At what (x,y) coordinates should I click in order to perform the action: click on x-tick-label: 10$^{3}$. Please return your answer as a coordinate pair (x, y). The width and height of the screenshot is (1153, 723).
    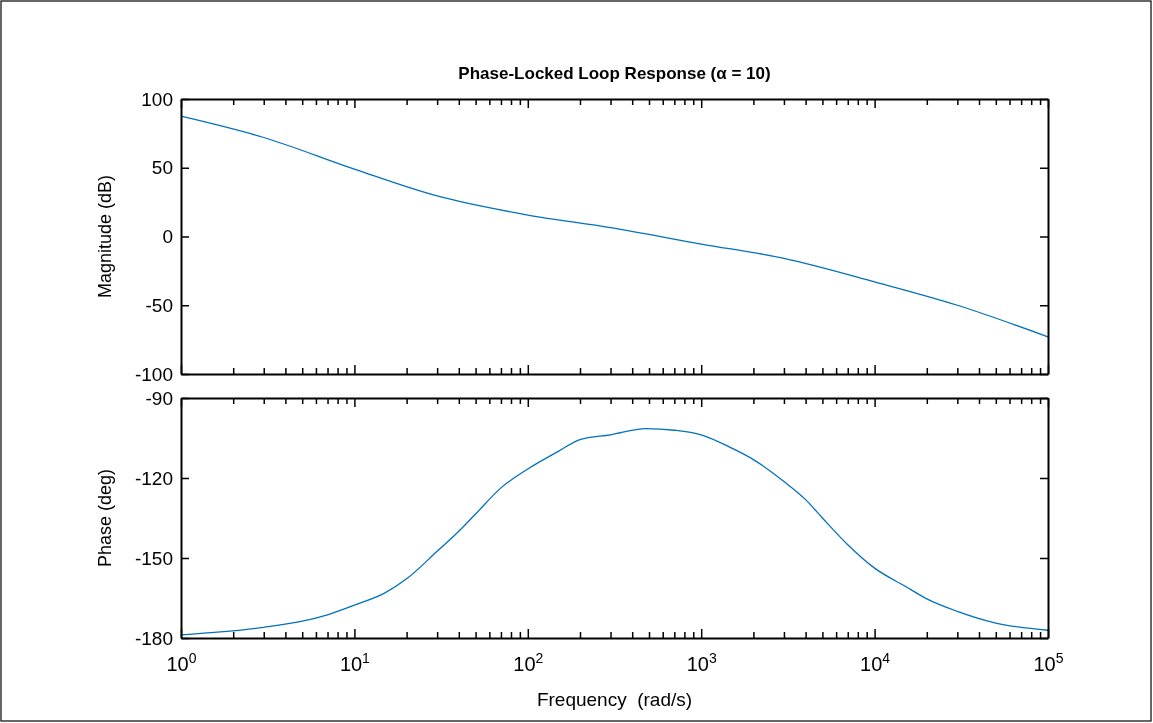
    Looking at the image, I should click on (701, 662).